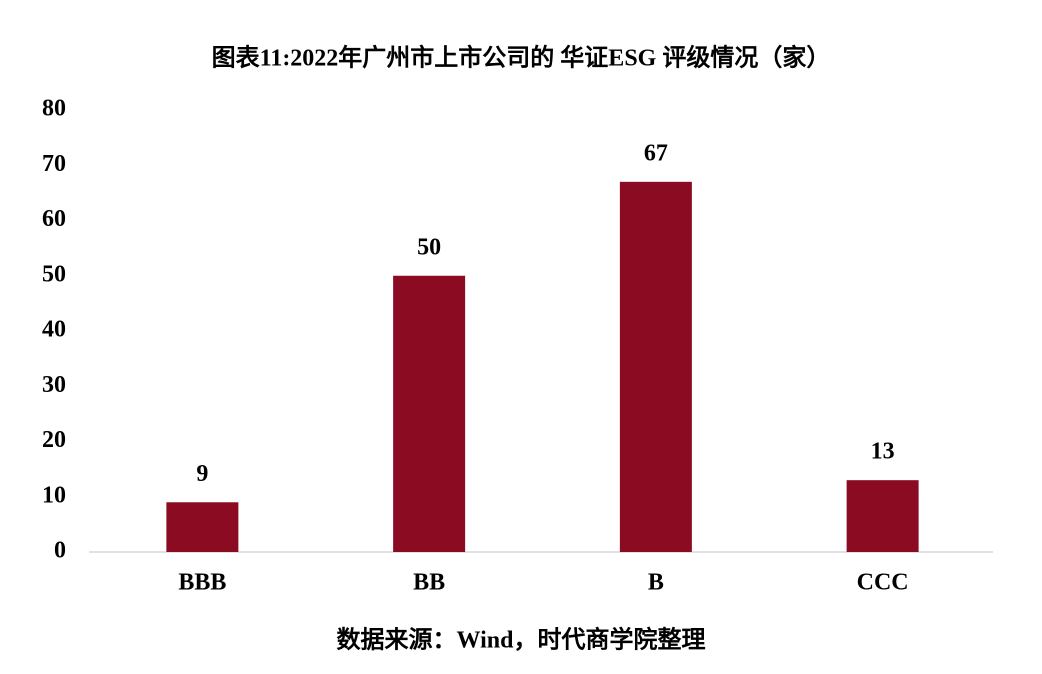 This screenshot has height=674, width=1042. Describe the element at coordinates (54, 495) in the screenshot. I see `y-tick-label: 10` at that location.